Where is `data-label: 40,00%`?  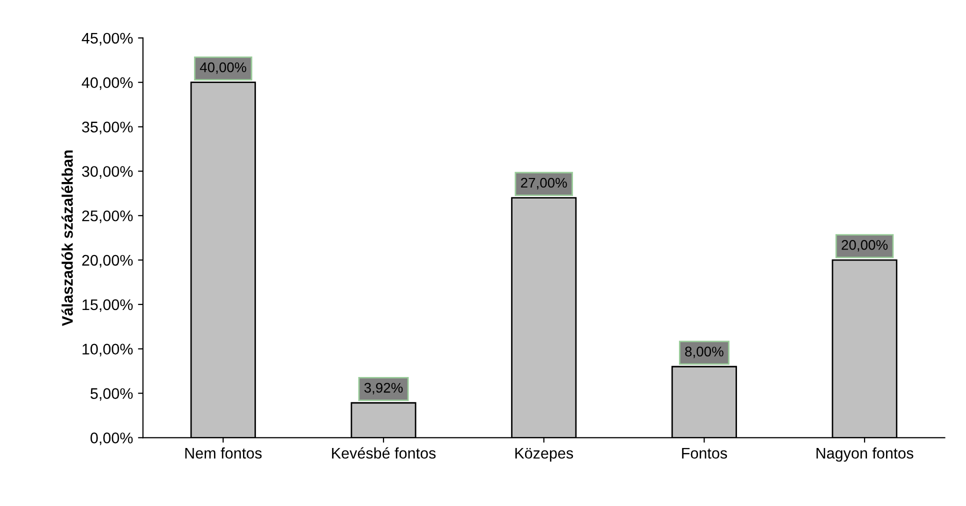 data-label: 40,00% is located at coordinates (223, 68).